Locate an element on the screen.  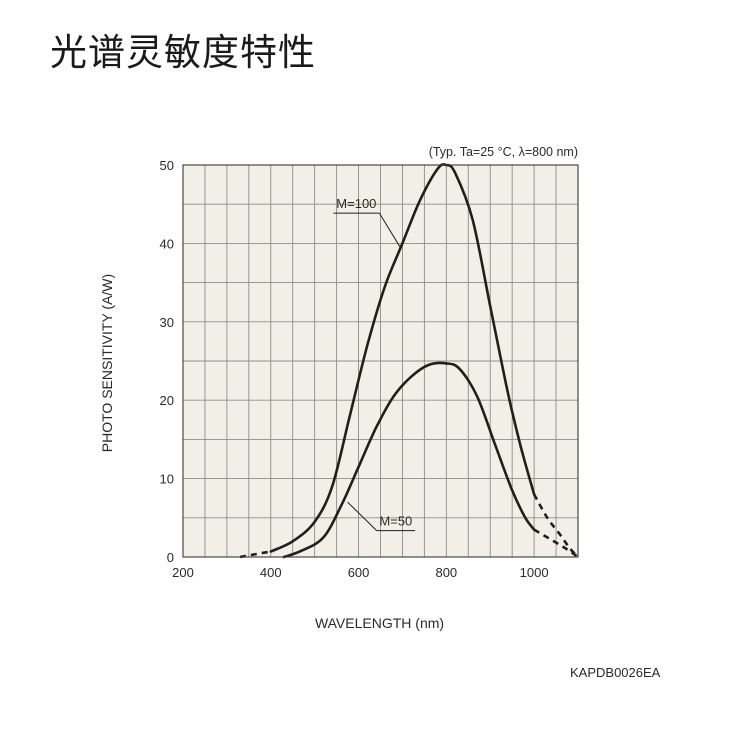
condition-note: (Typ. Ta=25 °C, λ=800 nm) is located at coordinates (503, 152).